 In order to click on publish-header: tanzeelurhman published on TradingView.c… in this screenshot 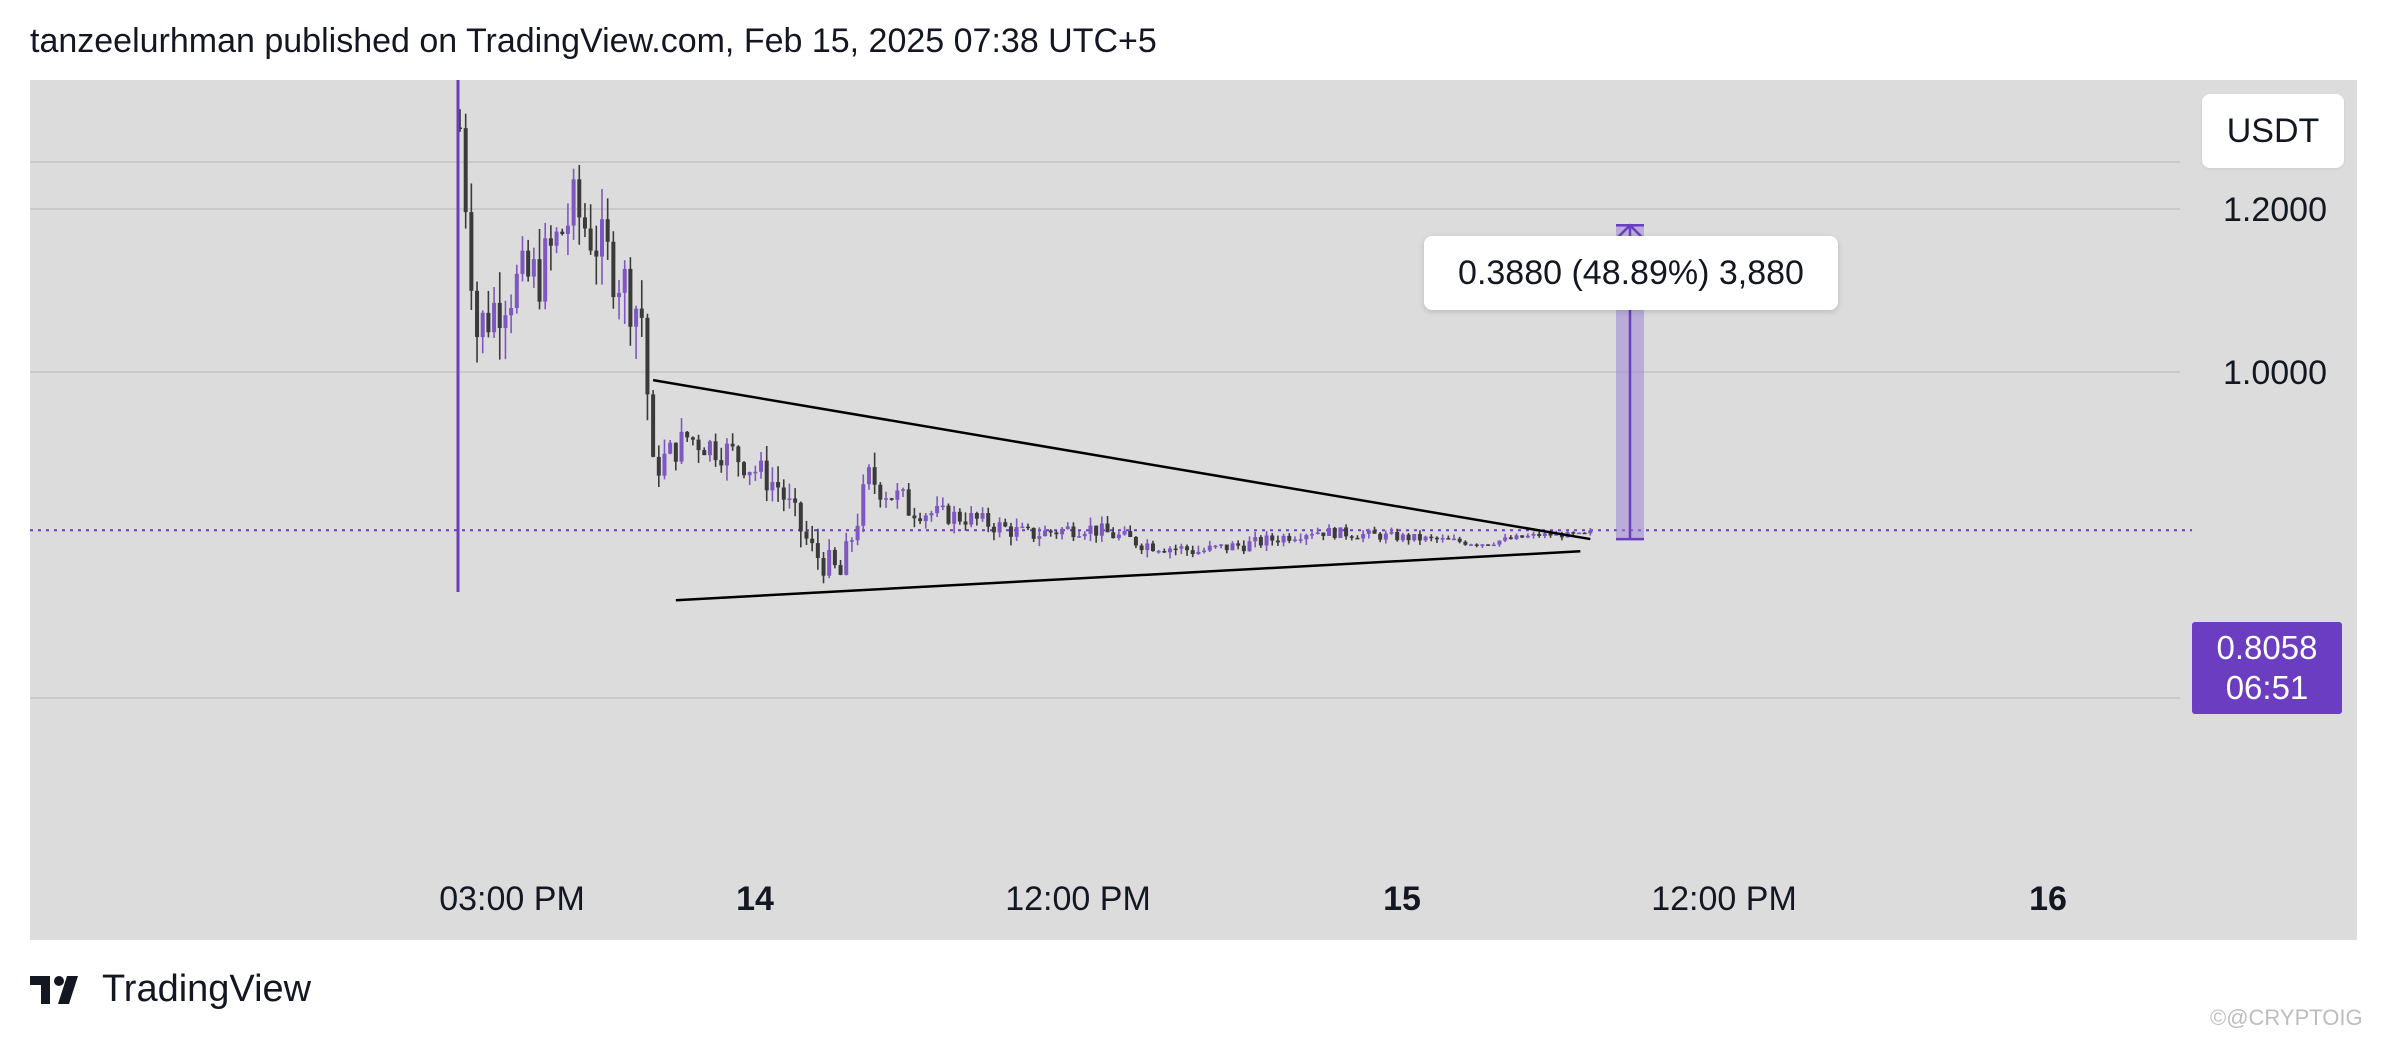, I will do `click(593, 41)`.